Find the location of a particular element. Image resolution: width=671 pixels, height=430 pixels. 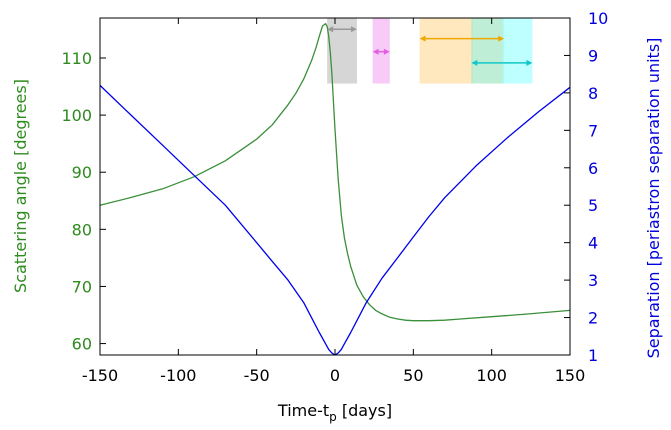

highlight-bands is located at coordinates (429, 51).